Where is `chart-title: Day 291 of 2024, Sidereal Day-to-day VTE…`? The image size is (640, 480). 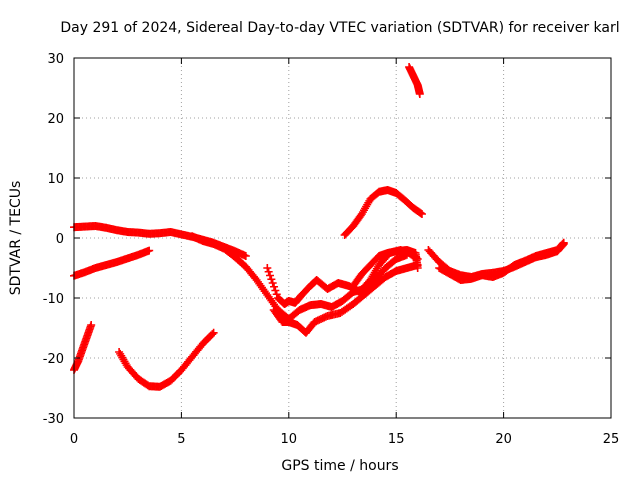 chart-title: Day 291 of 2024, Sidereal Day-to-day VTE… is located at coordinates (339, 28).